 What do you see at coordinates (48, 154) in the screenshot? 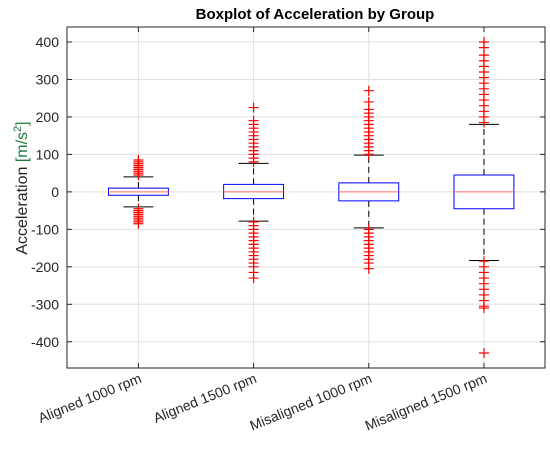
I see `y-tick-label: 100` at bounding box center [48, 154].